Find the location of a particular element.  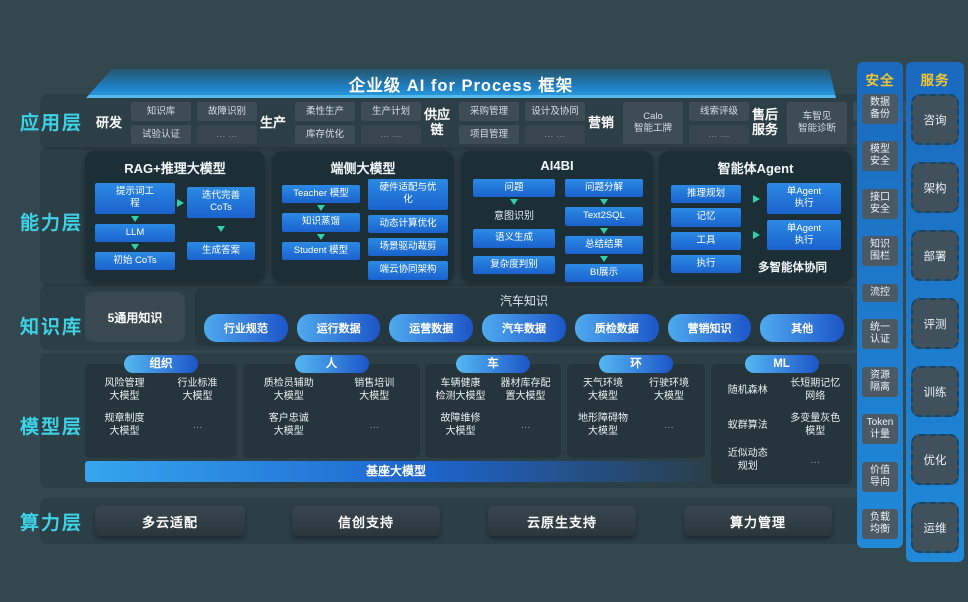

model-item: 行驶环境 大模型 is located at coordinates (669, 390).